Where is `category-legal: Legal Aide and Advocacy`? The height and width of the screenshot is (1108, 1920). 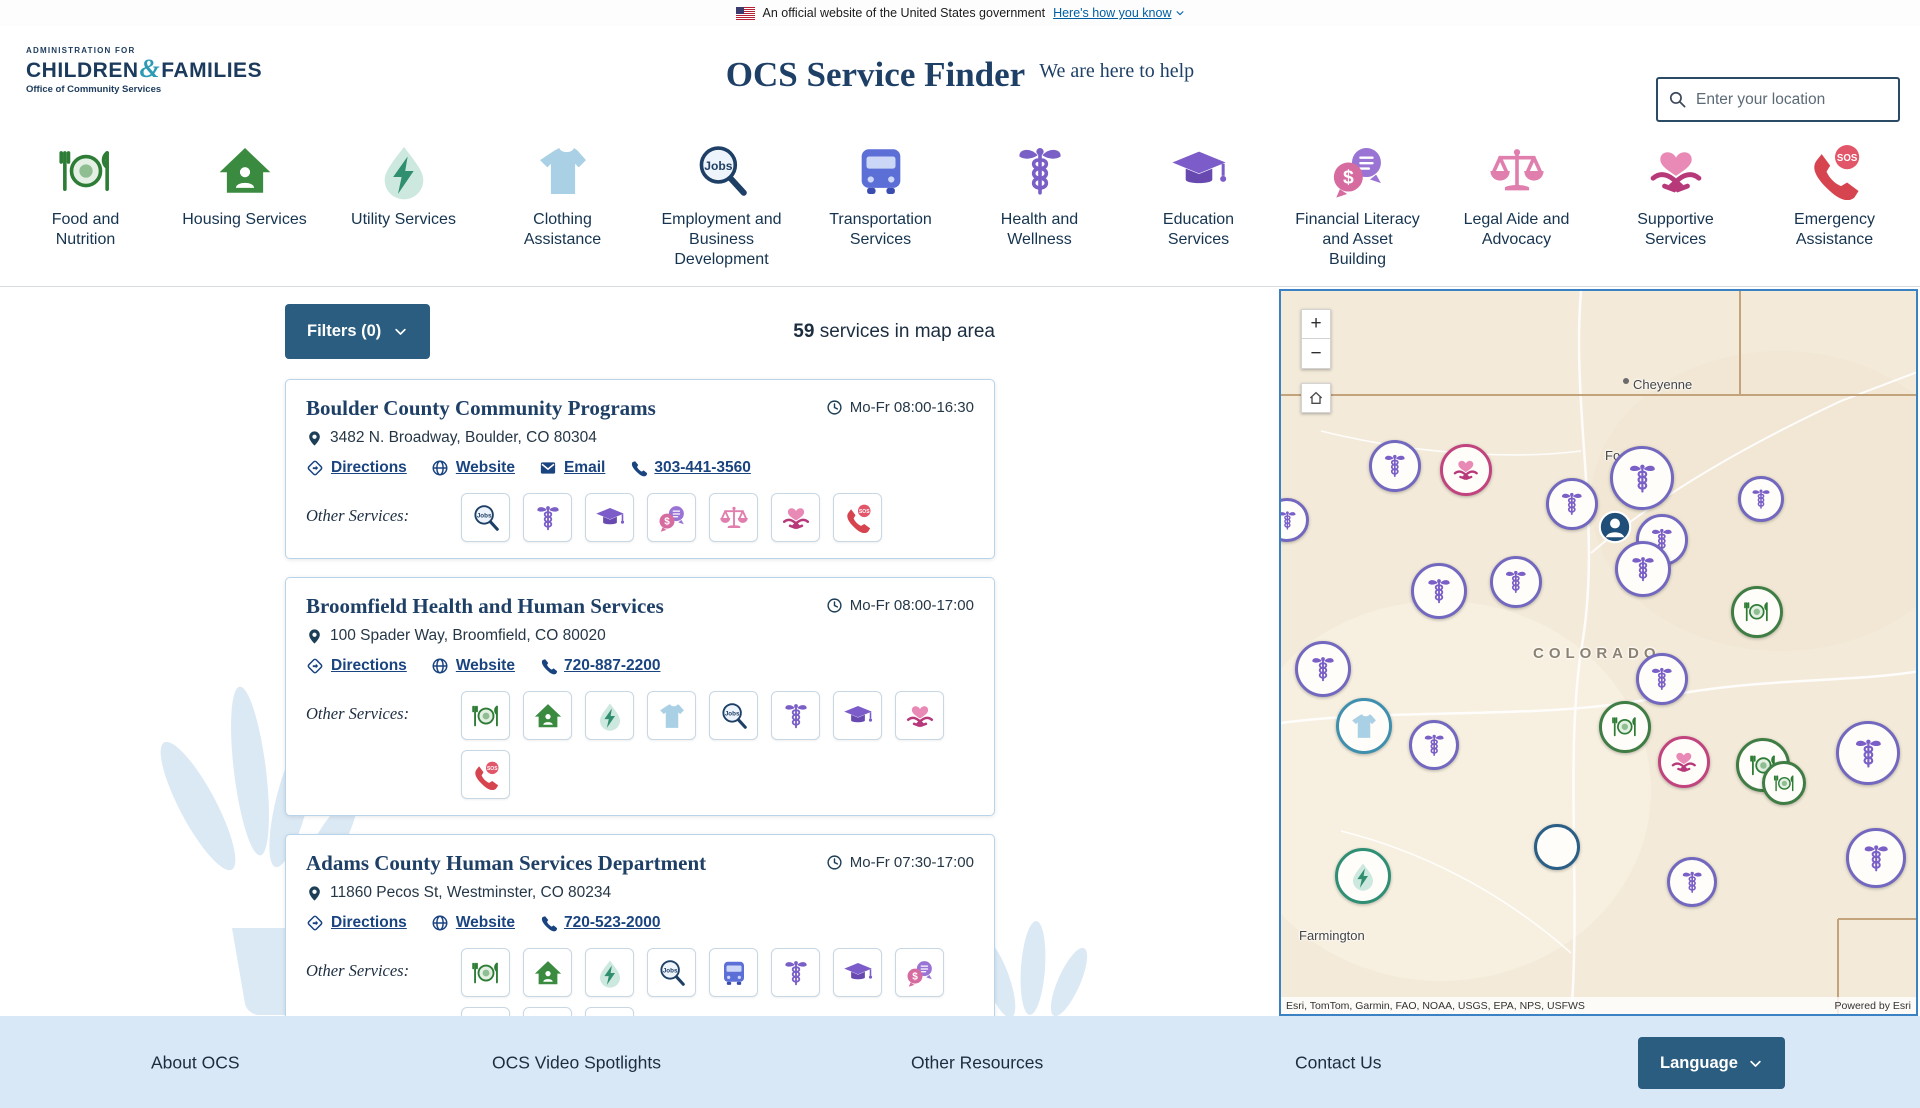
category-legal: Legal Aide and Advocacy is located at coordinates (1516, 210).